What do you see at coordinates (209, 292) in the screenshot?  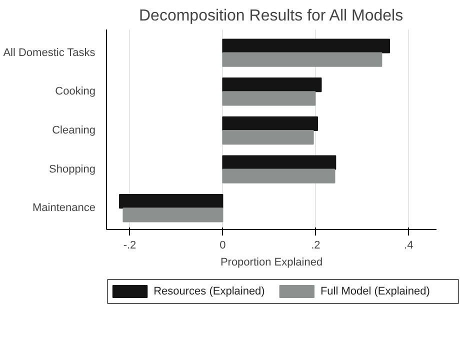 I see `legend-label: Resources (Explained)` at bounding box center [209, 292].